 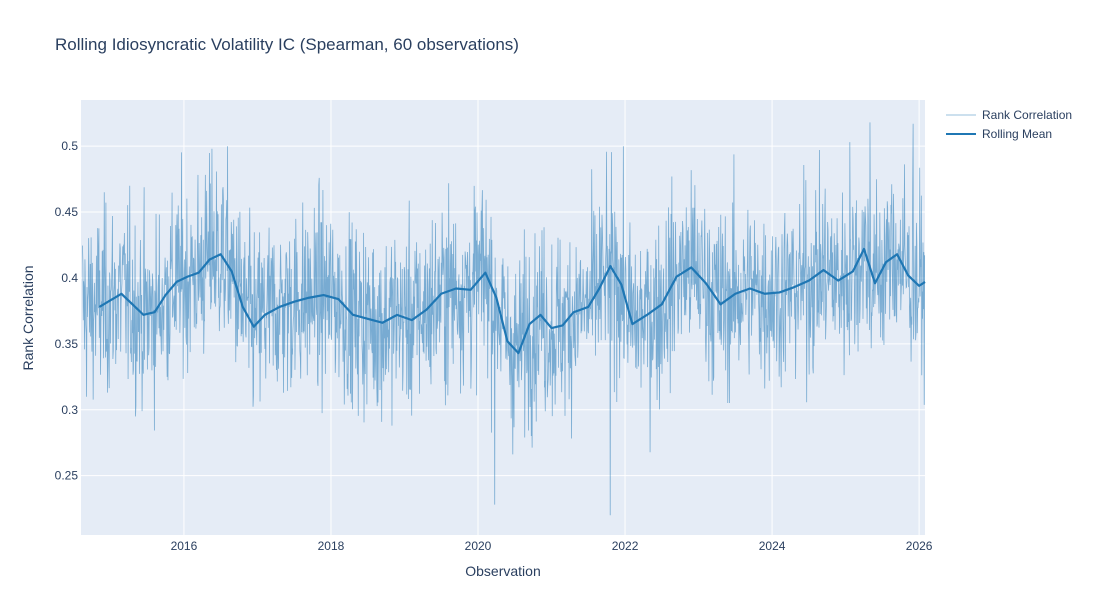 I want to click on x-axis-title: Observation, so click(x=502, y=571).